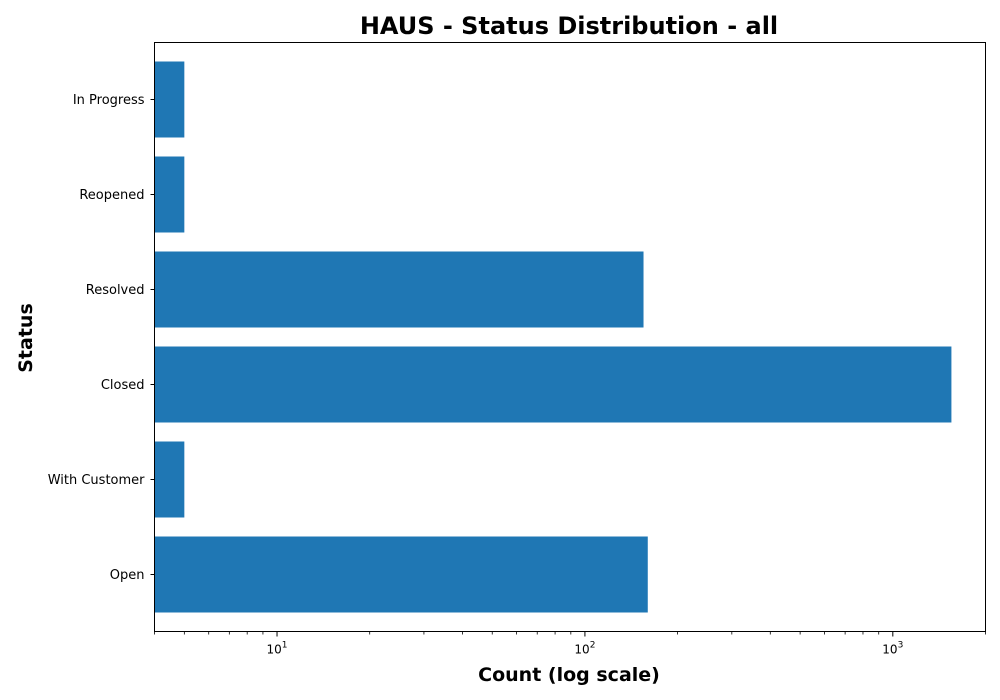  I want to click on y-tick-label-resolved: Resolved, so click(115, 290).